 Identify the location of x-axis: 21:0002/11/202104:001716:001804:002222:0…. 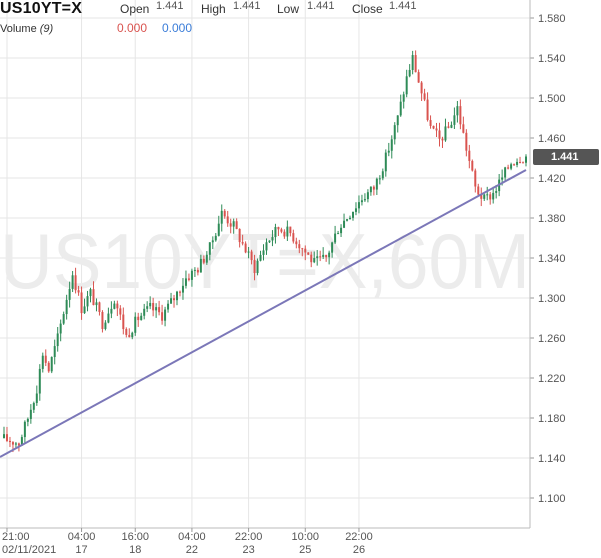
(265, 541).